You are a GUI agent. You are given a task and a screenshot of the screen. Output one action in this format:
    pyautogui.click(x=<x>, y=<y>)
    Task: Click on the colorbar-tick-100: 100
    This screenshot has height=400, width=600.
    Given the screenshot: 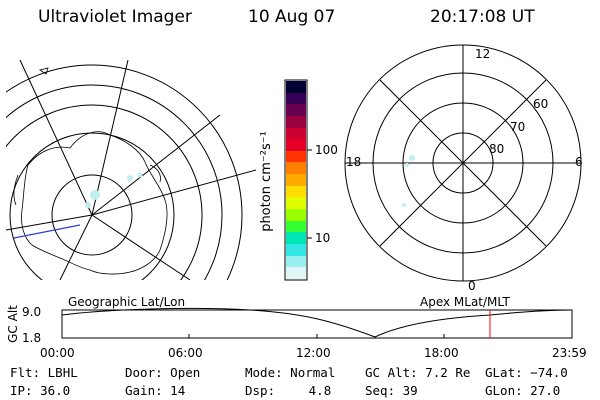 What is the action you would take?
    pyautogui.click(x=326, y=150)
    